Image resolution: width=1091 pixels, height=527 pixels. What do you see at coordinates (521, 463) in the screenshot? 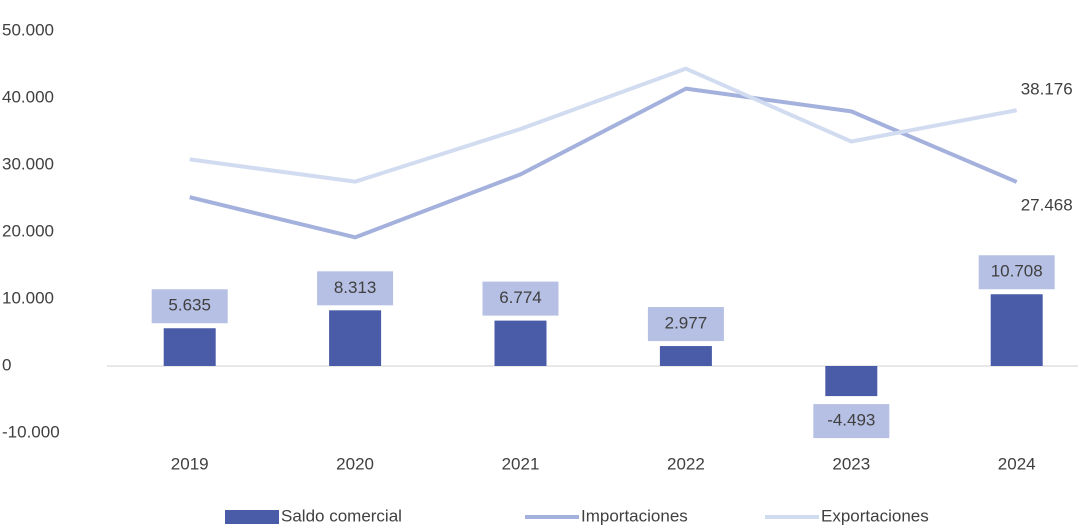
I see `x-tick-label: 2021` at bounding box center [521, 463].